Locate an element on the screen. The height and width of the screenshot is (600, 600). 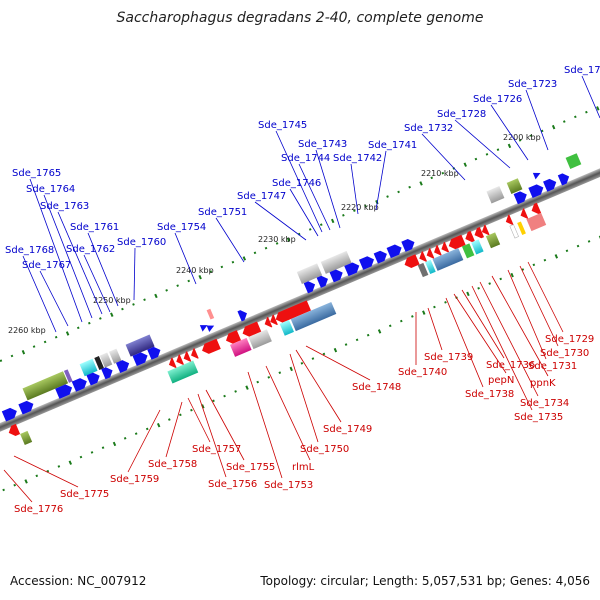
gene-label: Sde_1758 is located at coordinates (172, 464).